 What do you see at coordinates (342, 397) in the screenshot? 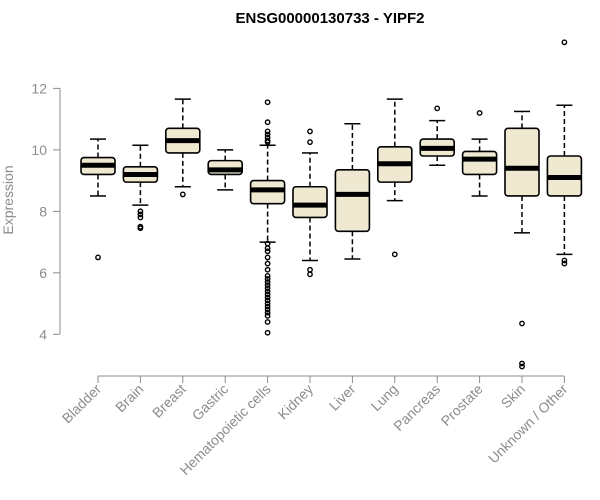
I see `x-tick-label: Liver` at bounding box center [342, 397].